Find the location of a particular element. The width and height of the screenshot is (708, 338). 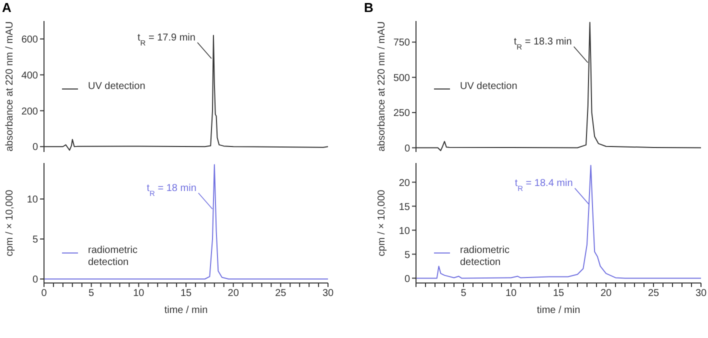

callout: t$_{R}$ = 18.4 min is located at coordinates (552, 191).